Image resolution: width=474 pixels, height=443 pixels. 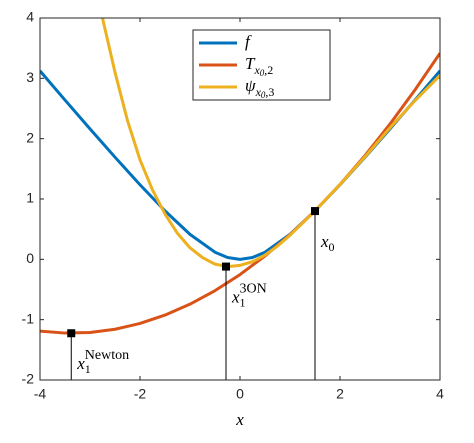 I want to click on legend-name-sub: ,2, so click(x=268, y=70).